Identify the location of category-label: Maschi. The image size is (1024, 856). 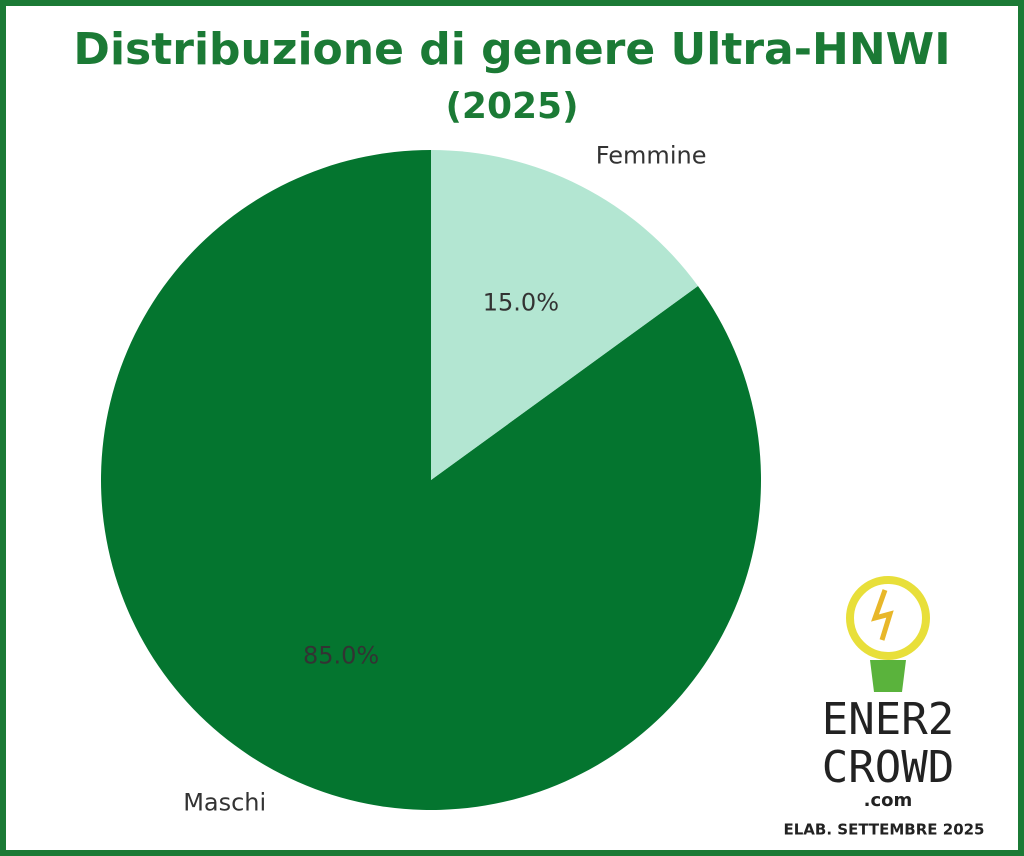
(224, 802).